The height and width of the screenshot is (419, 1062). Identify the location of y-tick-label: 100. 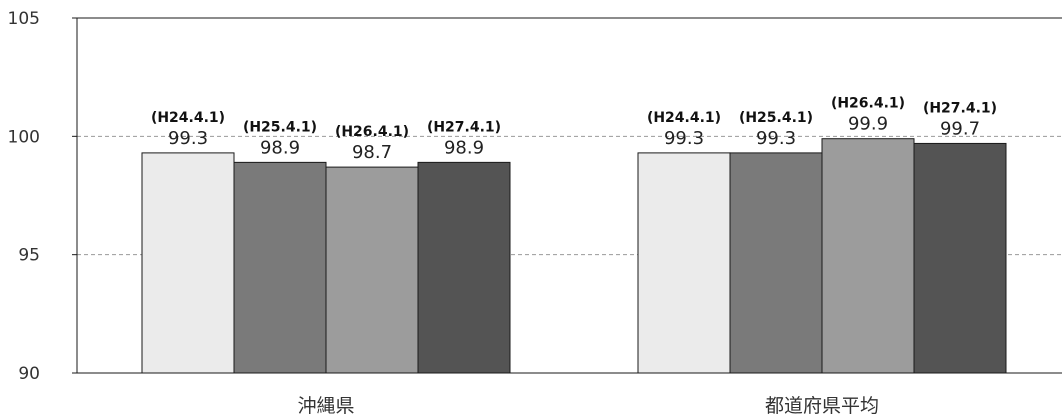
(24, 137).